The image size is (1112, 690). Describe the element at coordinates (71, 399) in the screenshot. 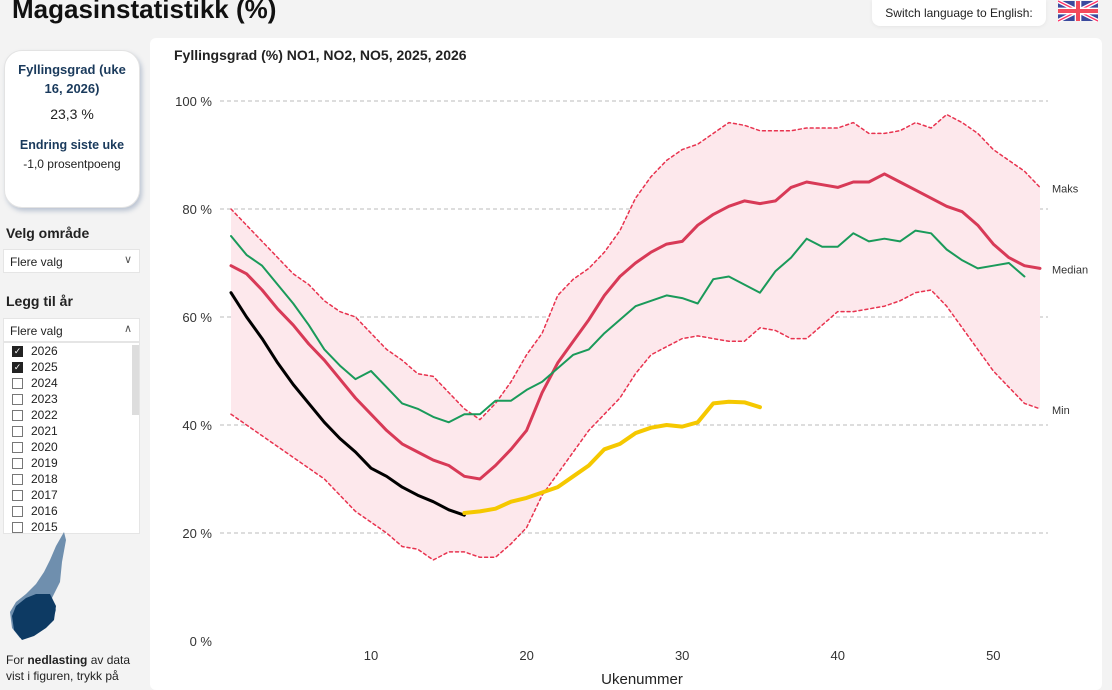

I see `year-option: 2023` at that location.